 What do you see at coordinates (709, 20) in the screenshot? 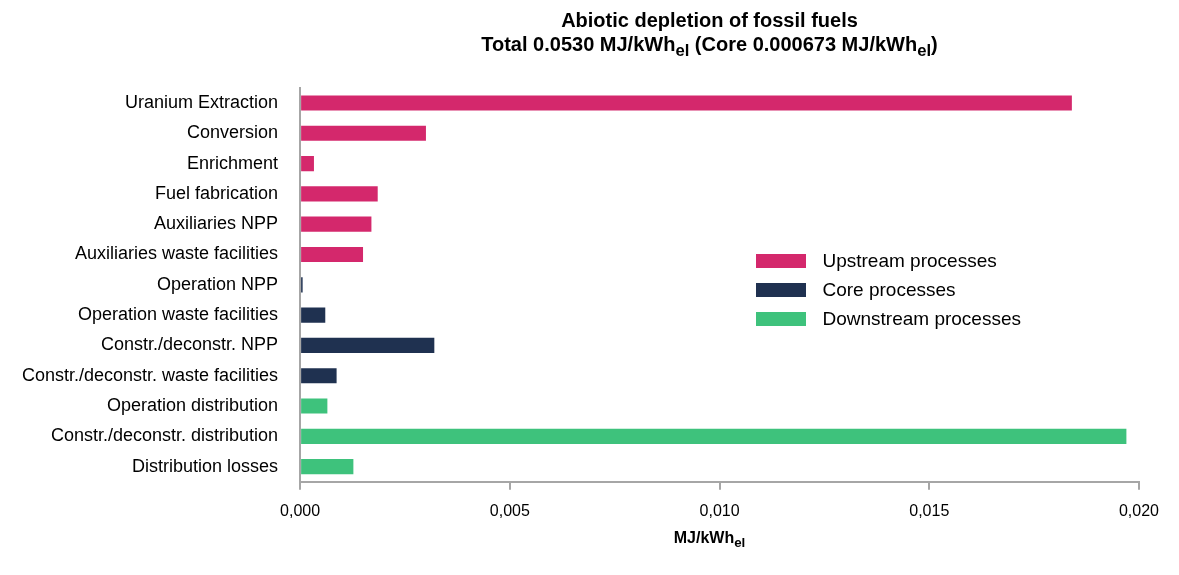
I see `chart-title: Abiotic depletion of fossil fuels` at bounding box center [709, 20].